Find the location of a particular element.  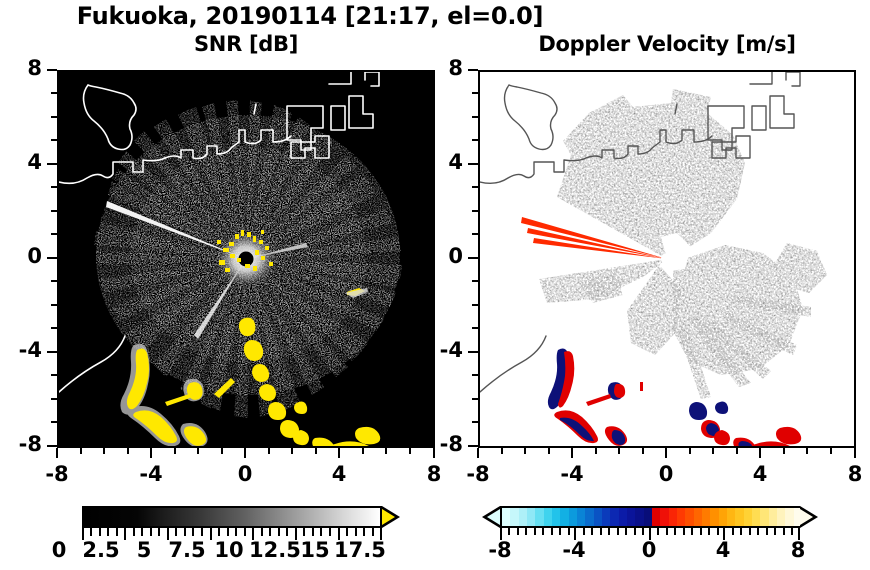

snr-ytick-8: 8 is located at coordinates (34, 68).